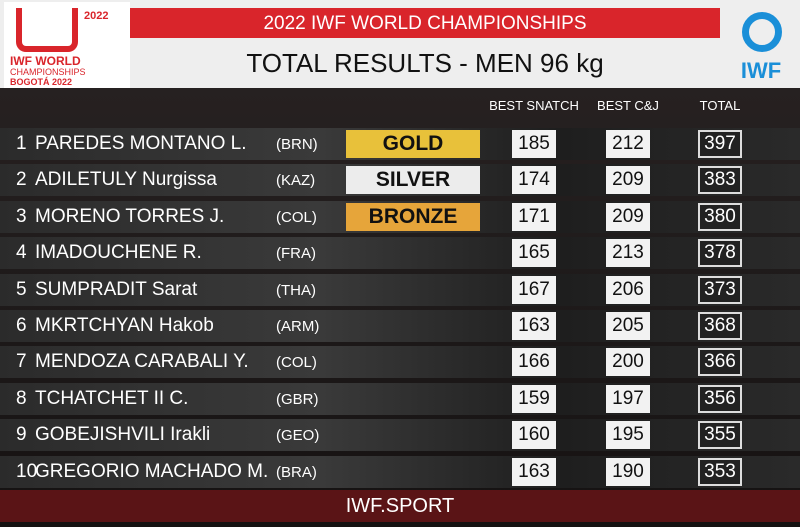 This screenshot has height=527, width=800. I want to click on snatch: 165, so click(534, 253).